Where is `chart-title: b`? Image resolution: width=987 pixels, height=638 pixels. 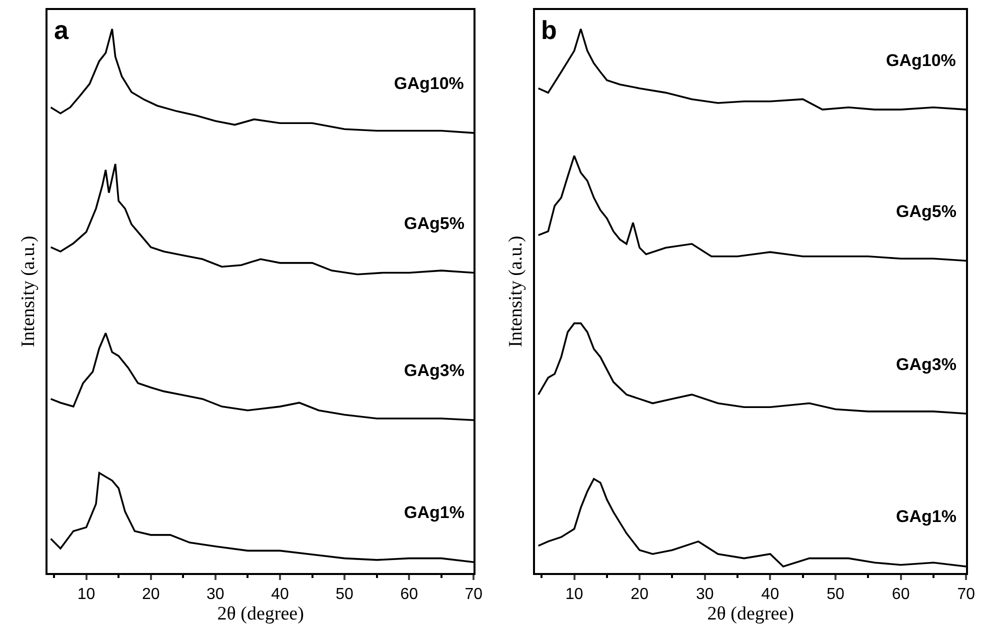
chart-title: b is located at coordinates (549, 30).